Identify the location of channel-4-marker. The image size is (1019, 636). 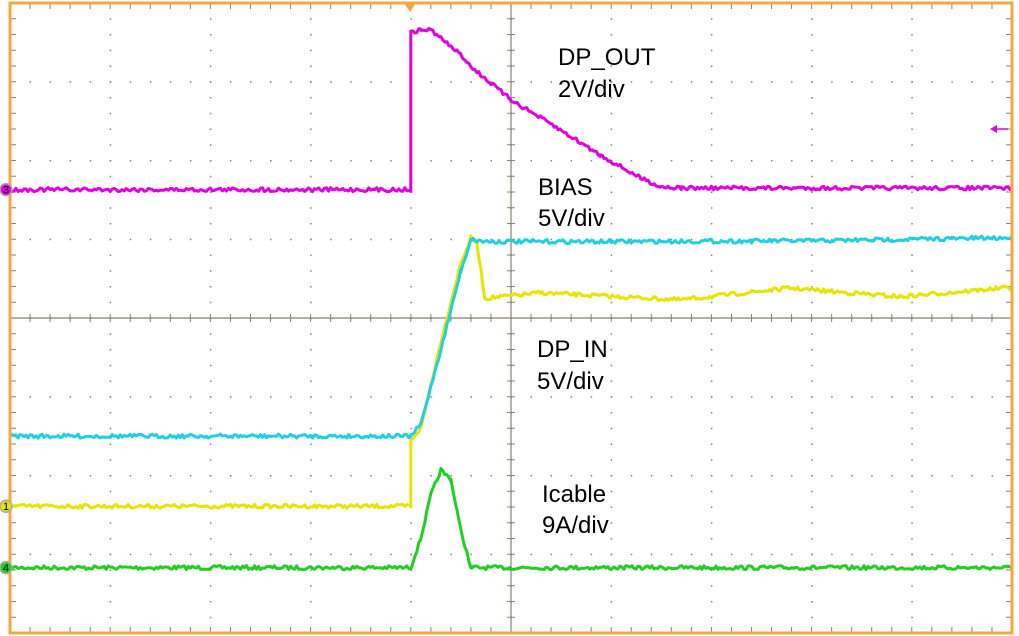
(6, 567).